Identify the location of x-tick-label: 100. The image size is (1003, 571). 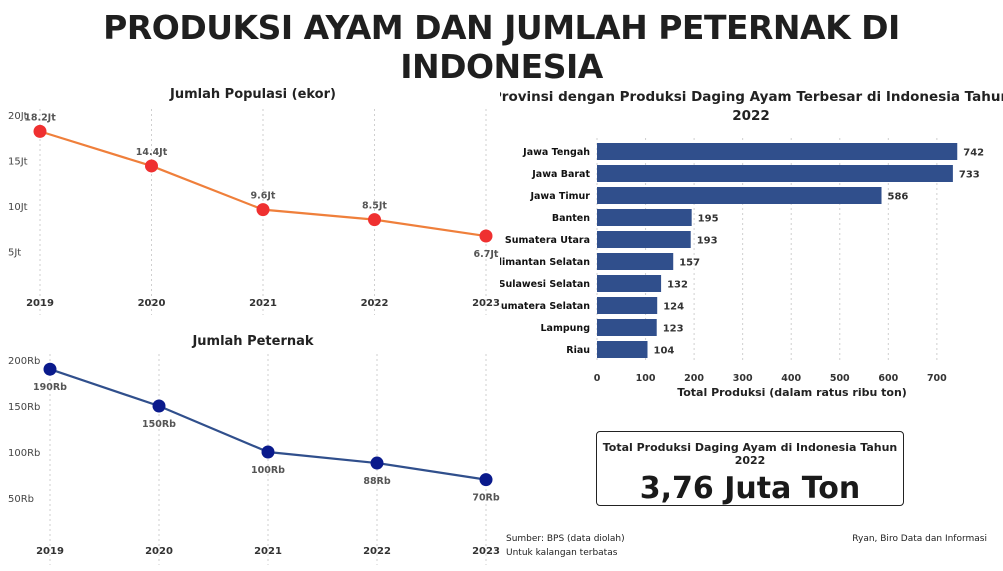
(646, 378).